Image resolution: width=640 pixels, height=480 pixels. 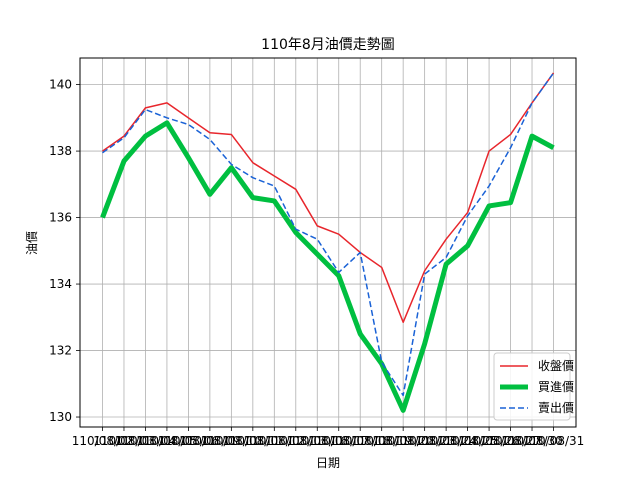 What do you see at coordinates (32, 243) in the screenshot?
I see `y-axis-title: 油價` at bounding box center [32, 243].